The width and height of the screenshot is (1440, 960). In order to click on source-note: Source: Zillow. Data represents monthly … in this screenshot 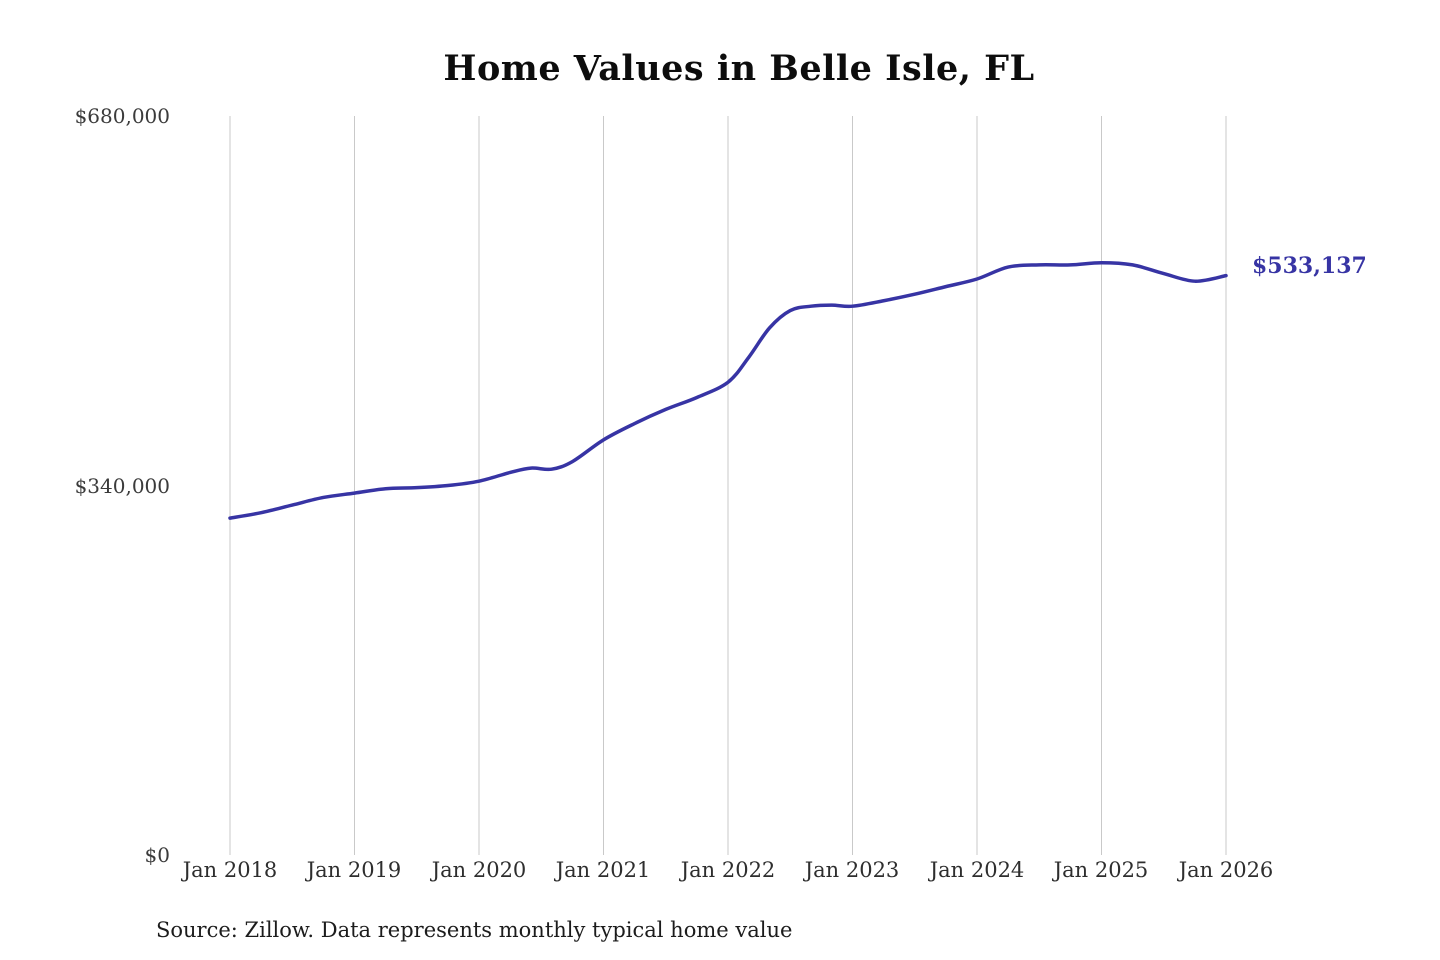, I will do `click(474, 930)`.